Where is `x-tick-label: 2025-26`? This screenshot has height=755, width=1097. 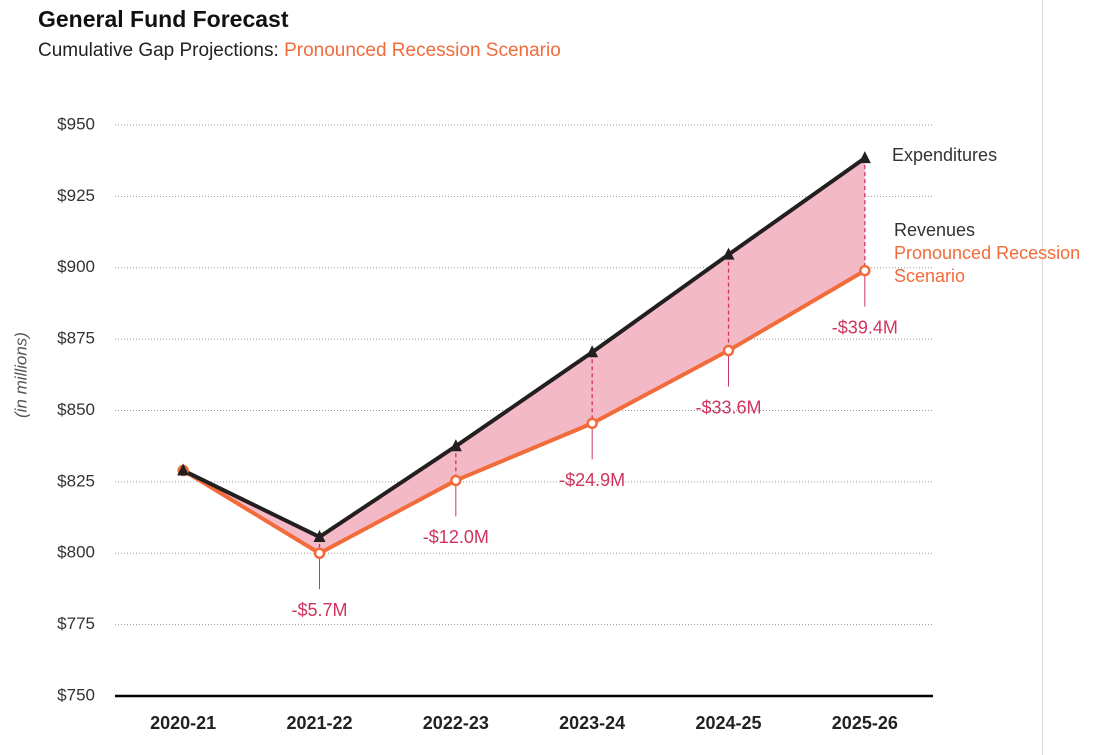
x-tick-label: 2025-26 is located at coordinates (865, 723).